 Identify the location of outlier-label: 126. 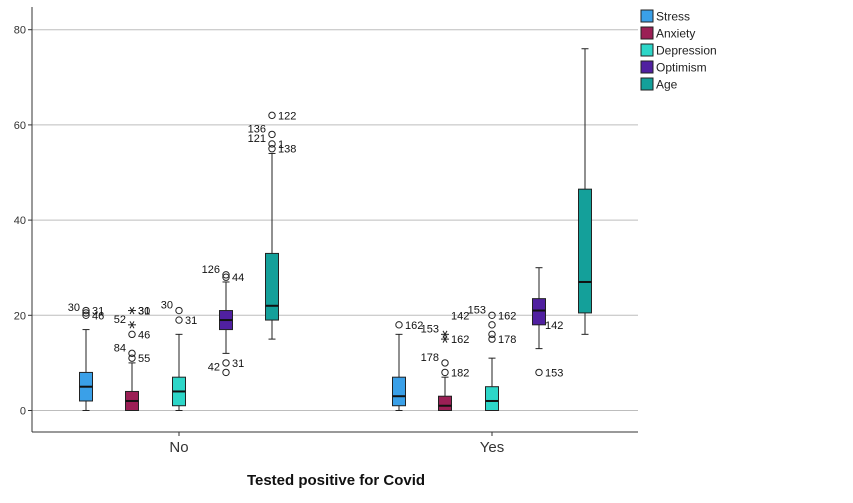
(211, 270).